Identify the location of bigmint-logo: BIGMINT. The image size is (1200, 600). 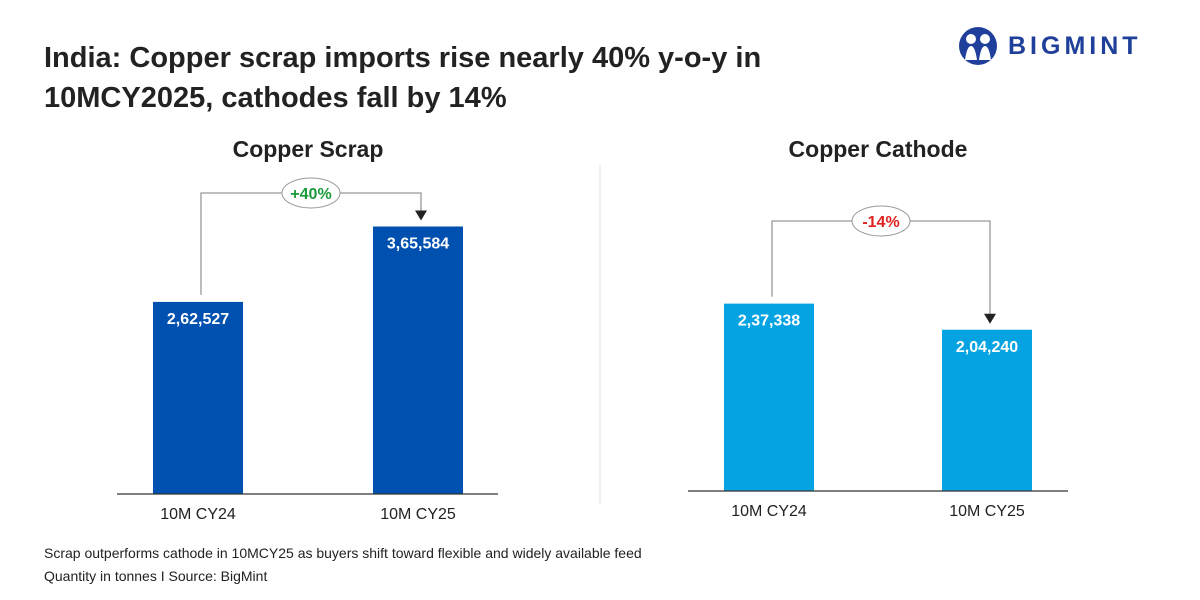
(1050, 46).